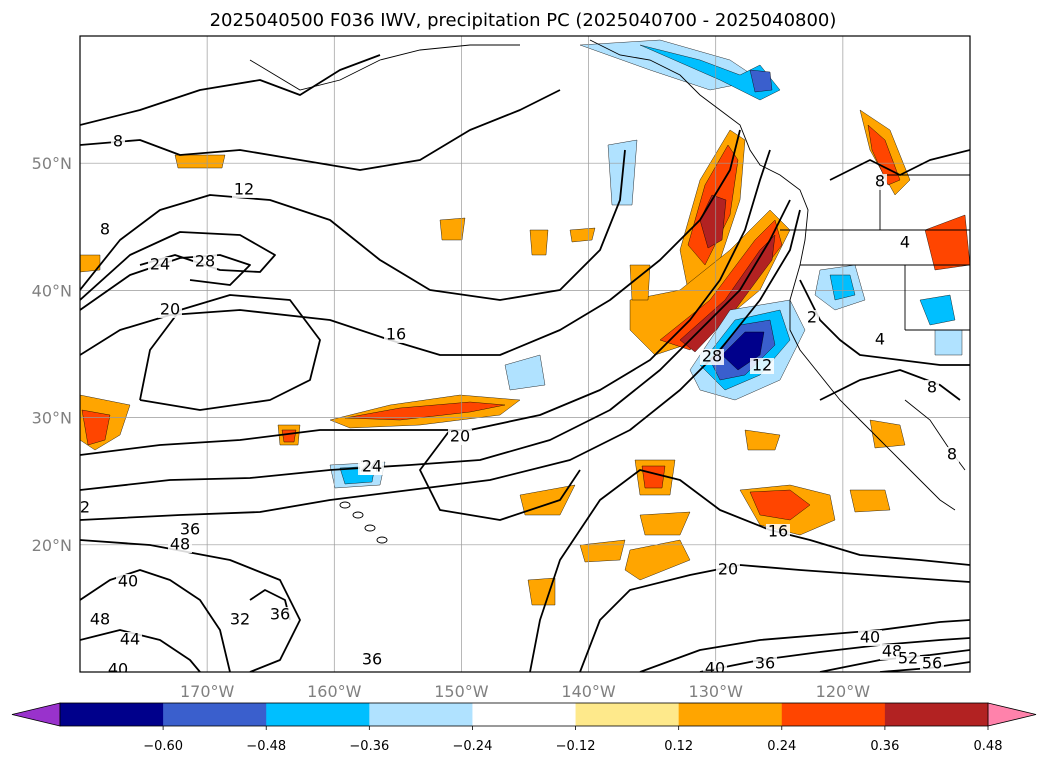 Image resolution: width=1047 pixels, height=765 pixels. I want to click on coastline, so click(384, 67).